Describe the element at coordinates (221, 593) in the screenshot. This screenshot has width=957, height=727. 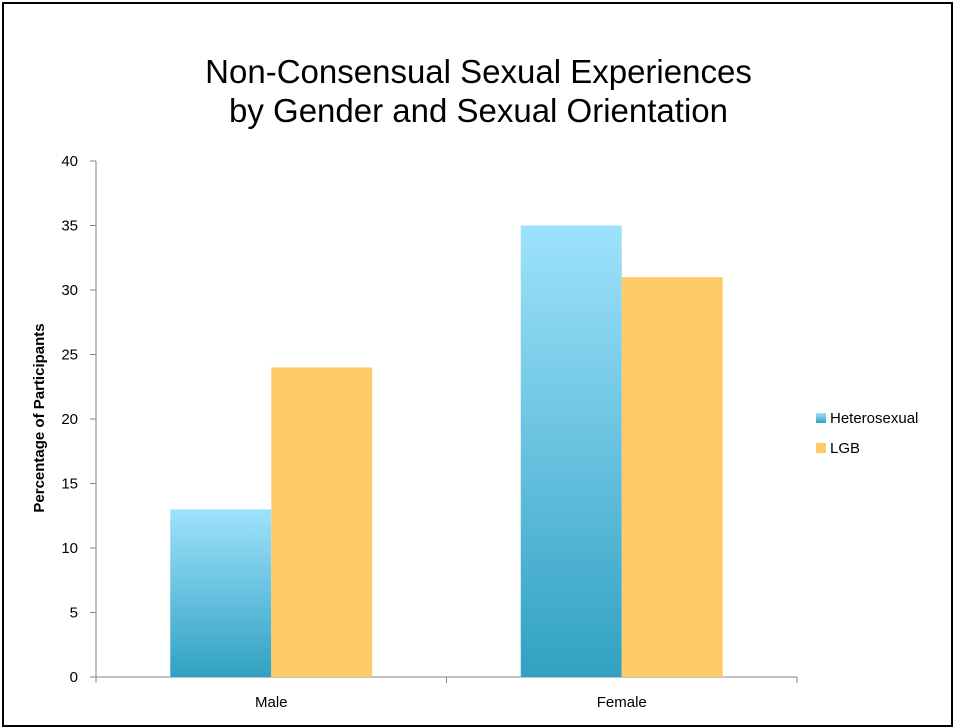
I see `bar-heterosexual-male` at that location.